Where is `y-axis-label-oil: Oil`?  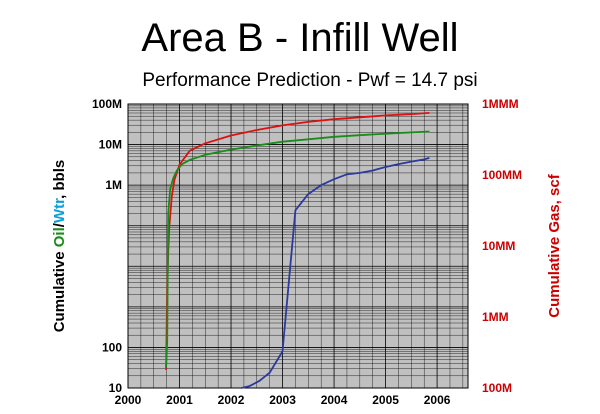
y-axis-label-oil: Oil is located at coordinates (59, 237).